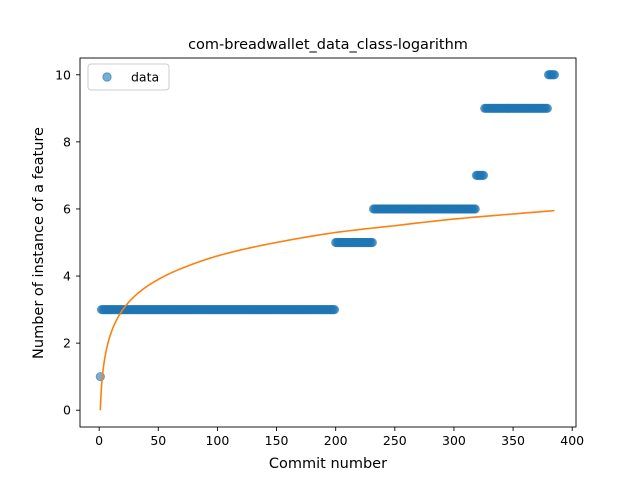  Describe the element at coordinates (107, 77) in the screenshot. I see `legend-marker-data` at that location.